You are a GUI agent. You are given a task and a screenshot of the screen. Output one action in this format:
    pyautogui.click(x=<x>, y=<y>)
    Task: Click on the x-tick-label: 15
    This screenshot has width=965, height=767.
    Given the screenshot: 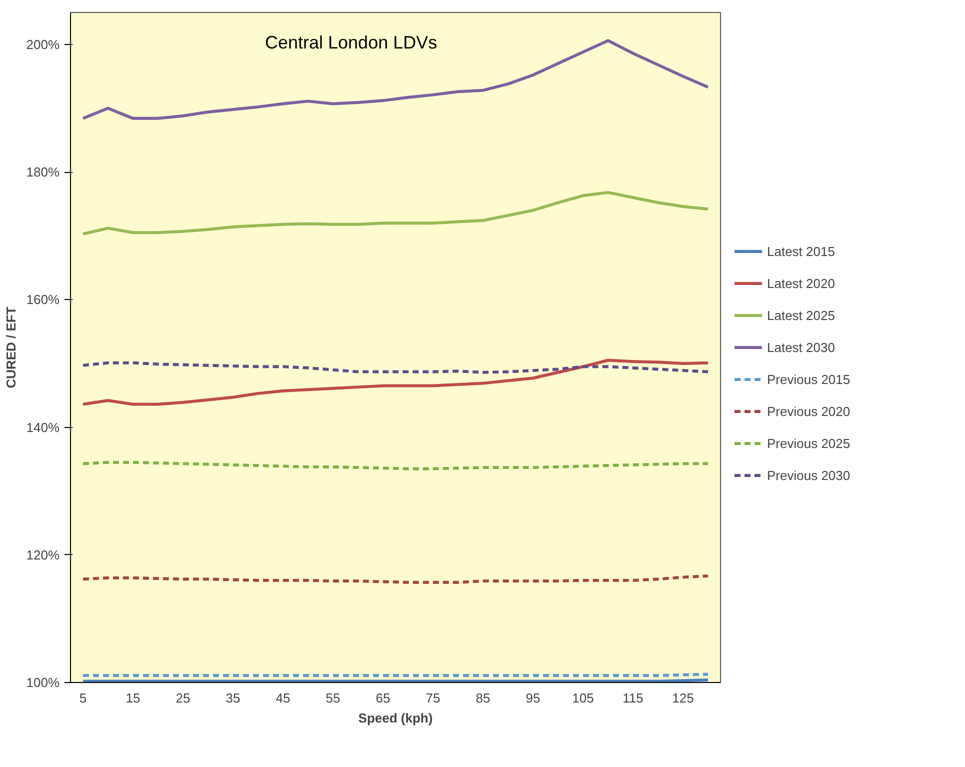 What is the action you would take?
    pyautogui.click(x=133, y=698)
    